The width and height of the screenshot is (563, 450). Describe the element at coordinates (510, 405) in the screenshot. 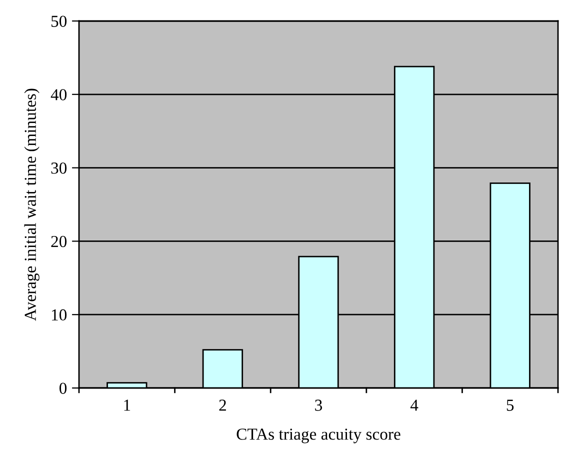

I see `x-tick-label: 5` at that location.